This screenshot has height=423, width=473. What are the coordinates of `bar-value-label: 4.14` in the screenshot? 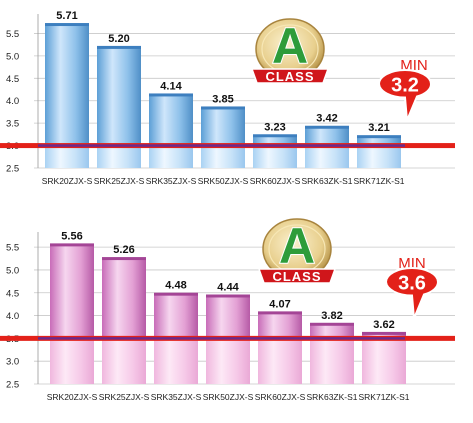 It's located at (171, 86).